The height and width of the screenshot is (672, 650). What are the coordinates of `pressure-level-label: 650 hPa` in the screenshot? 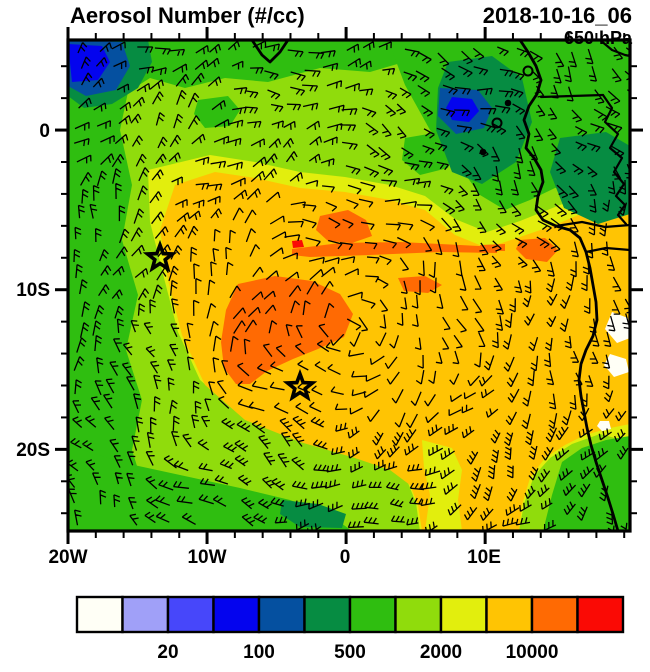 It's located at (598, 38).